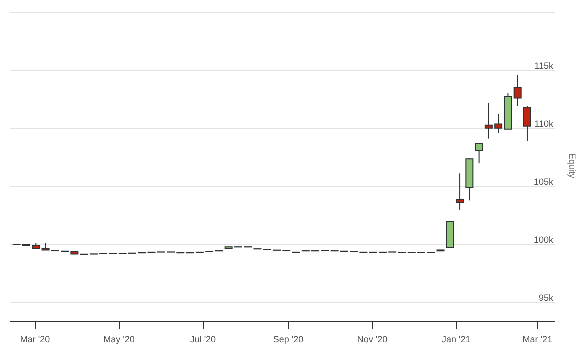  I want to click on x-tick-label: Nov '20, so click(372, 339).